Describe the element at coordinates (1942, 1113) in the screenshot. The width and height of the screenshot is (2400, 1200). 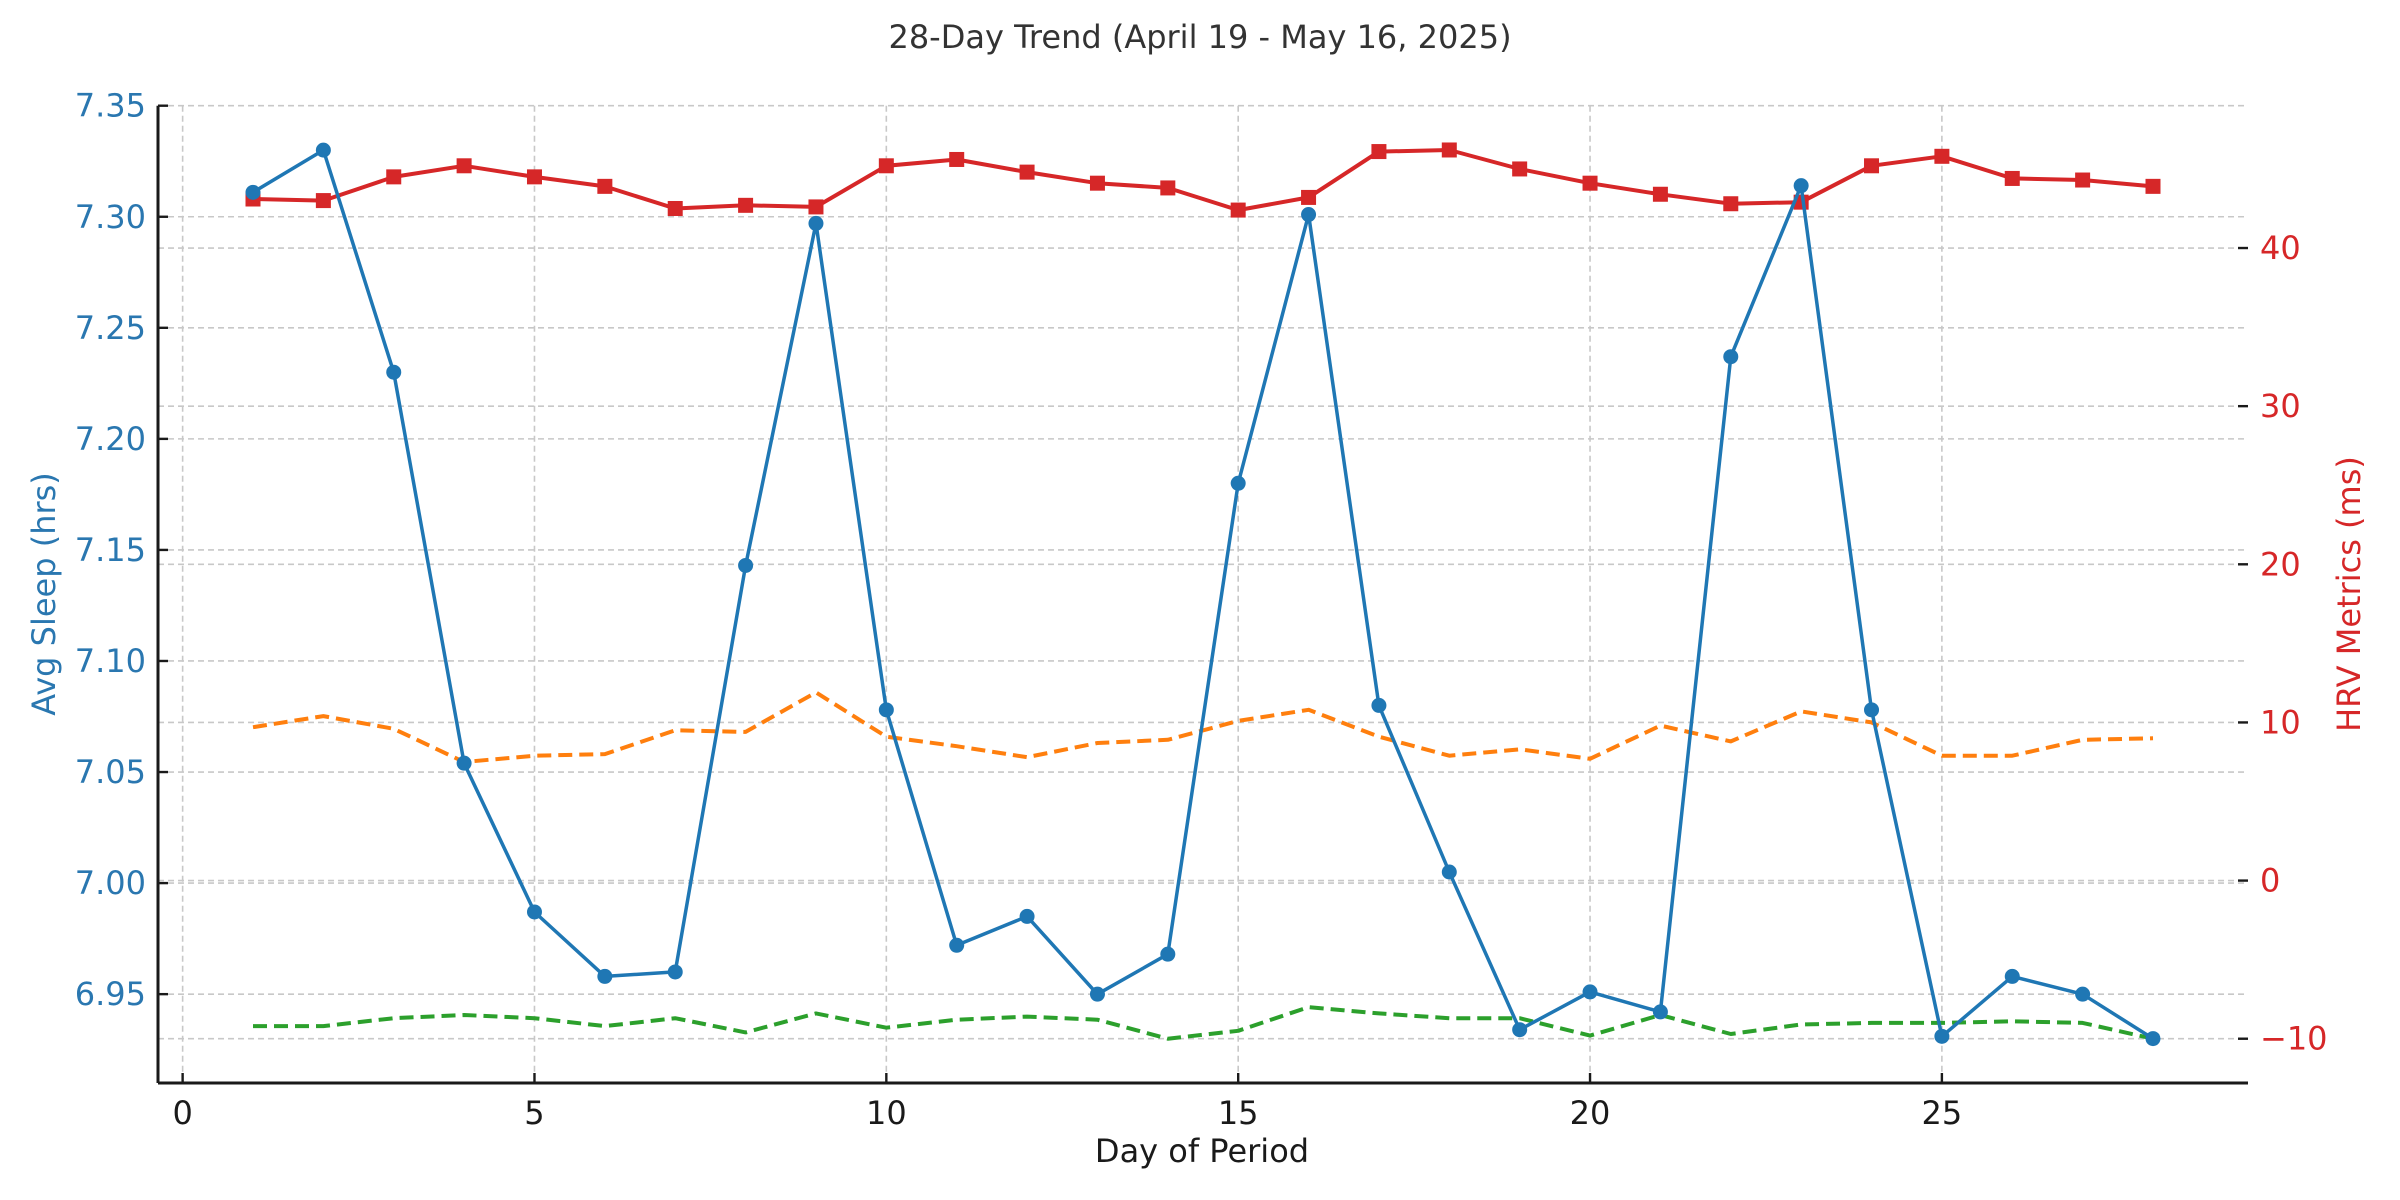
I see `x-tick-label: 25` at that location.